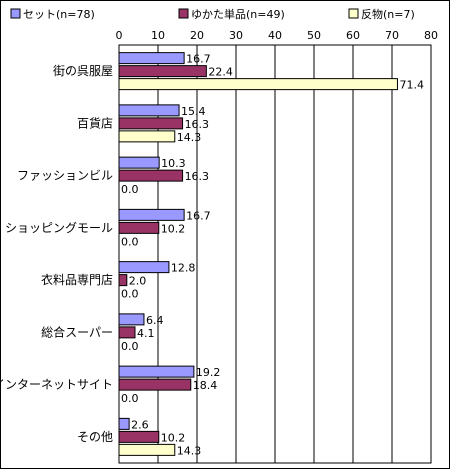  I want to click on category-label: 総合スーパー, so click(77, 331).